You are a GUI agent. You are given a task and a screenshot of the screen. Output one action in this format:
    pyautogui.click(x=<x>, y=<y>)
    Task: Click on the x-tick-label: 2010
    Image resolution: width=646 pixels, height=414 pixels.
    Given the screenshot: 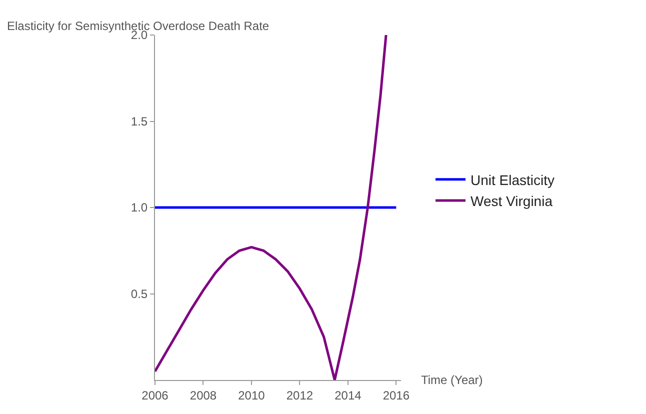 What is the action you would take?
    pyautogui.click(x=252, y=395)
    